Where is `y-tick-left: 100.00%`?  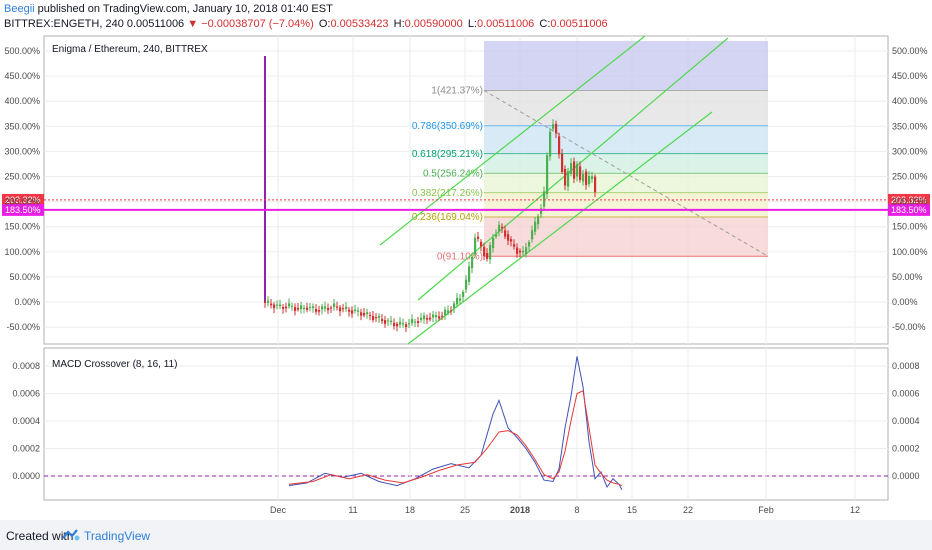 y-tick-left: 100.00% is located at coordinates (22, 252).